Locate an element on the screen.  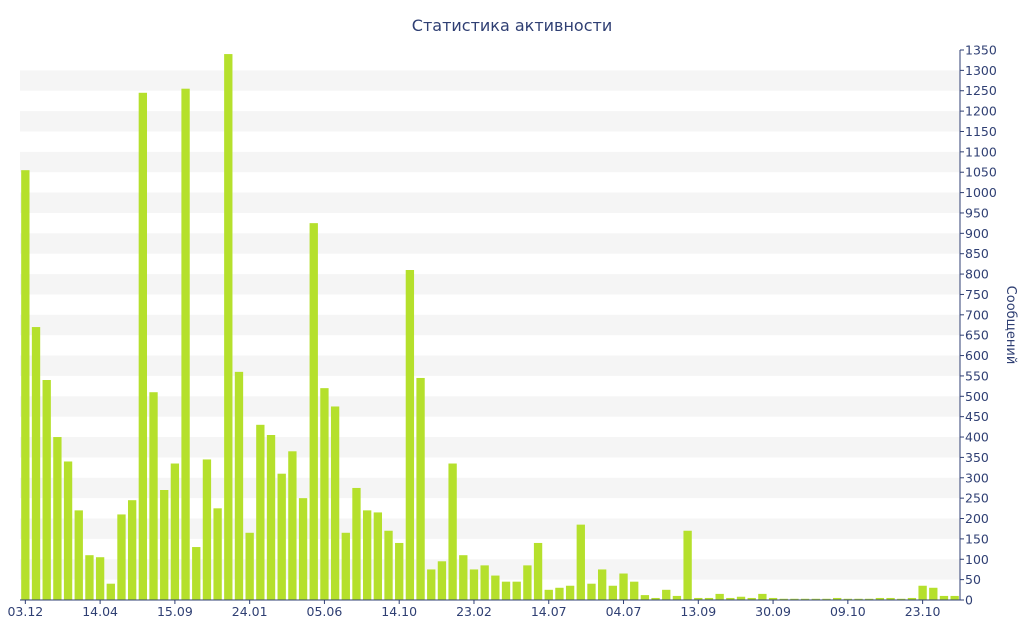
x-tick-label: 23.02 is located at coordinates (474, 611).